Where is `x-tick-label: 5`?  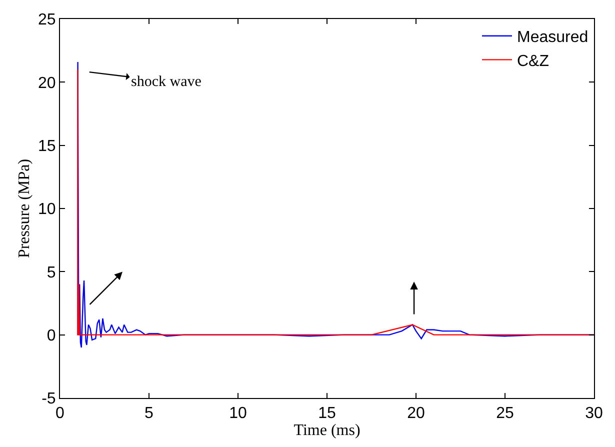
x-tick-label: 5 is located at coordinates (149, 413).